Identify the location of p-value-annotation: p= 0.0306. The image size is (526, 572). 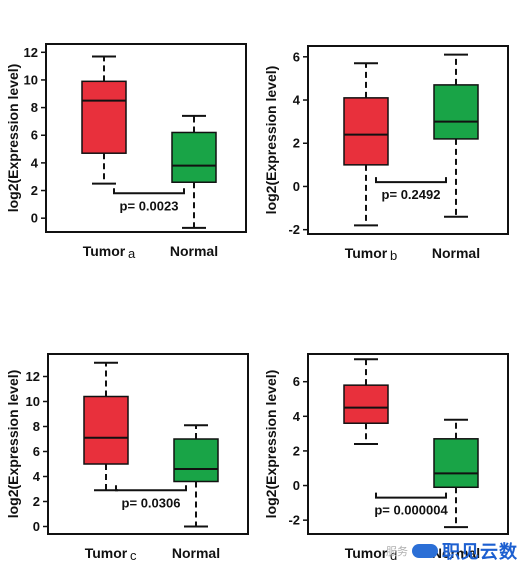
(151, 502).